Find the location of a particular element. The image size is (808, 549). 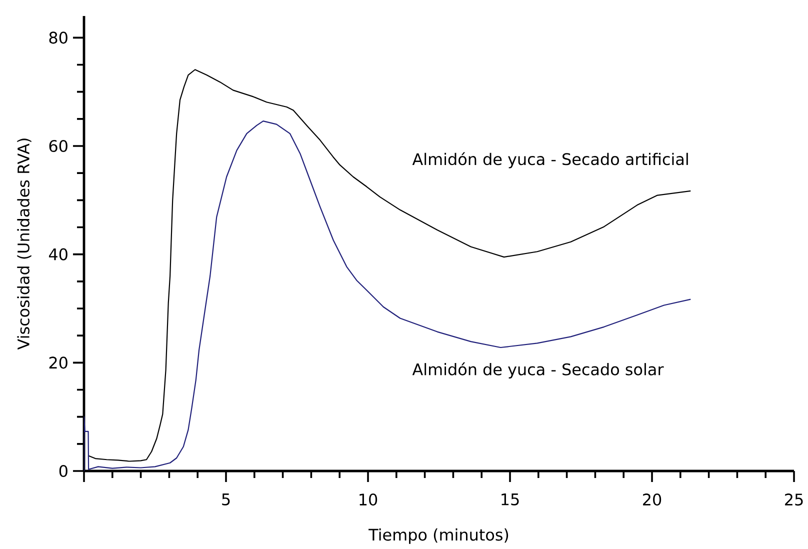

y-tick-label: 40 is located at coordinates (58, 254).